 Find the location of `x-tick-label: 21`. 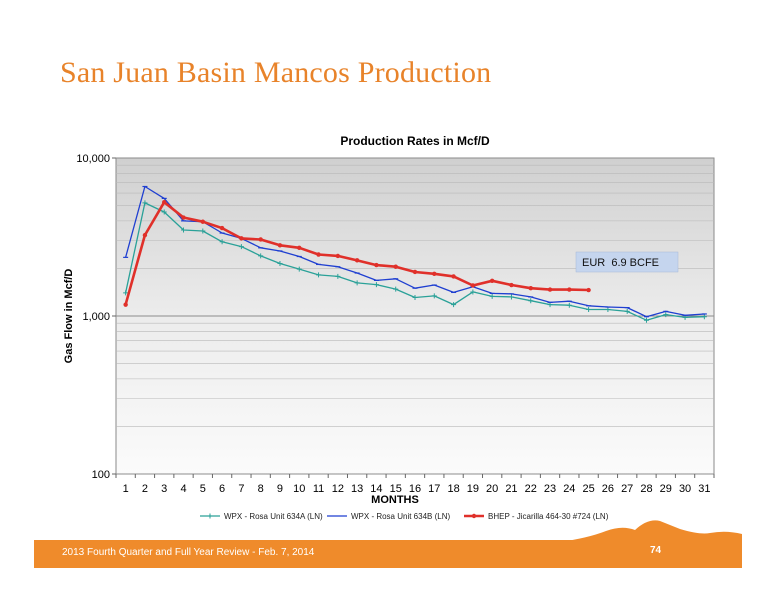

x-tick-label: 21 is located at coordinates (511, 489).